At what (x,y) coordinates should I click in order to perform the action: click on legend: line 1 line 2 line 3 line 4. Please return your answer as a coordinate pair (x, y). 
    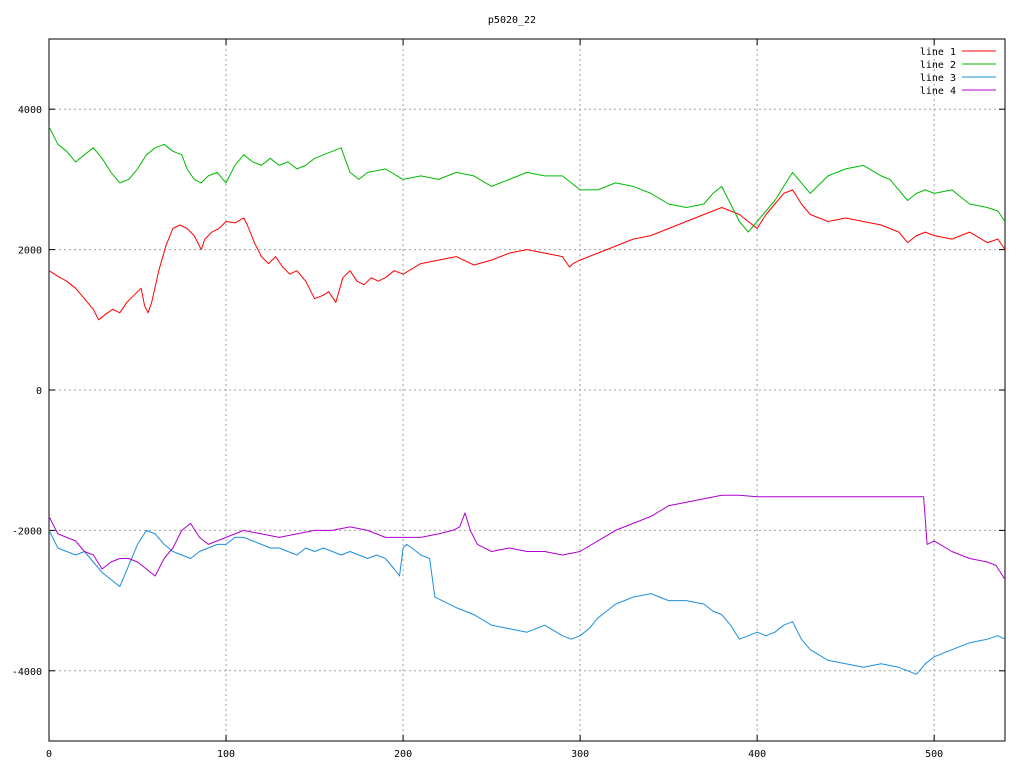
    Looking at the image, I should click on (958, 72).